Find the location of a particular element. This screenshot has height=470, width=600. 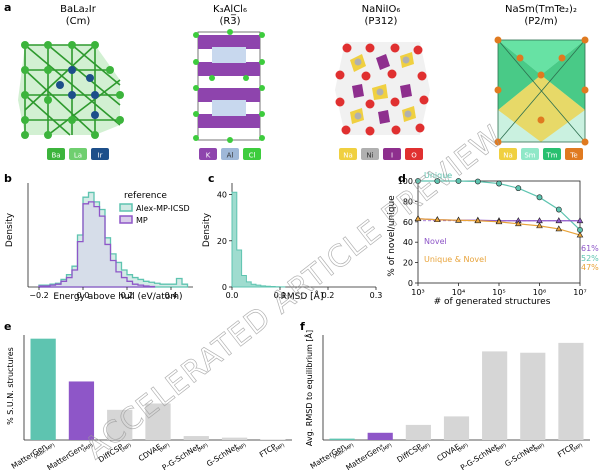

hist-alex-mp-icsd is located at coordinates (113, 239).